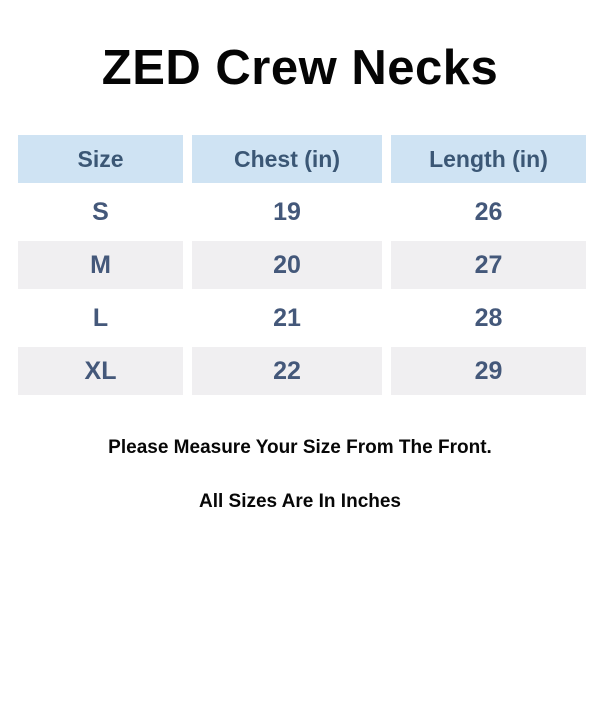 The image size is (600, 715). What do you see at coordinates (100, 265) in the screenshot?
I see `table-cell-size-m: M` at bounding box center [100, 265].